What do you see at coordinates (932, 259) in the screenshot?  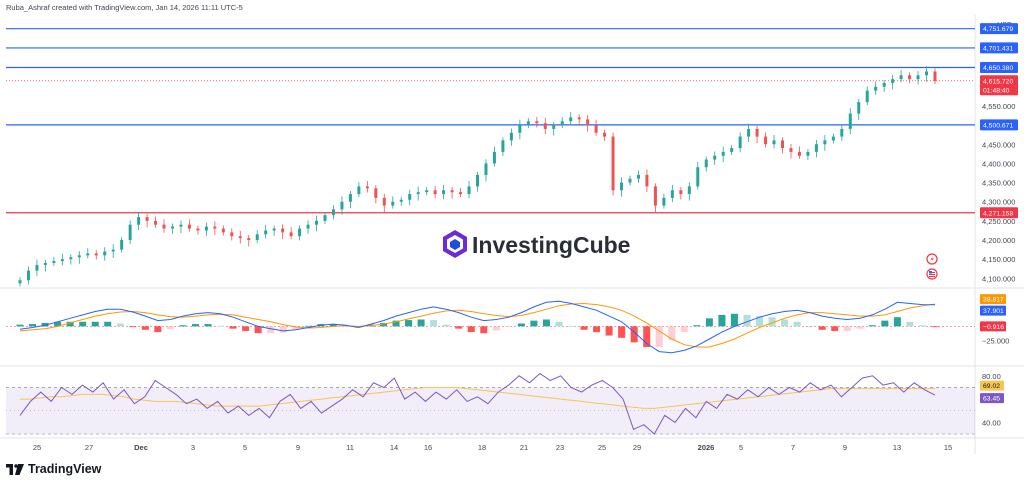 I see `lightning-icon` at bounding box center [932, 259].